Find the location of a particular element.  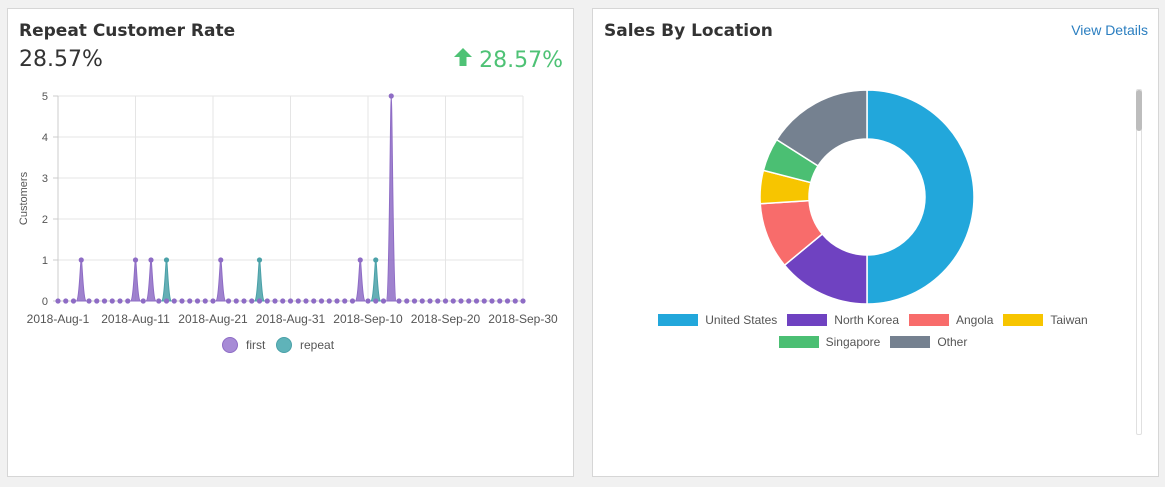

y-tick-label: 1 is located at coordinates (45, 261).